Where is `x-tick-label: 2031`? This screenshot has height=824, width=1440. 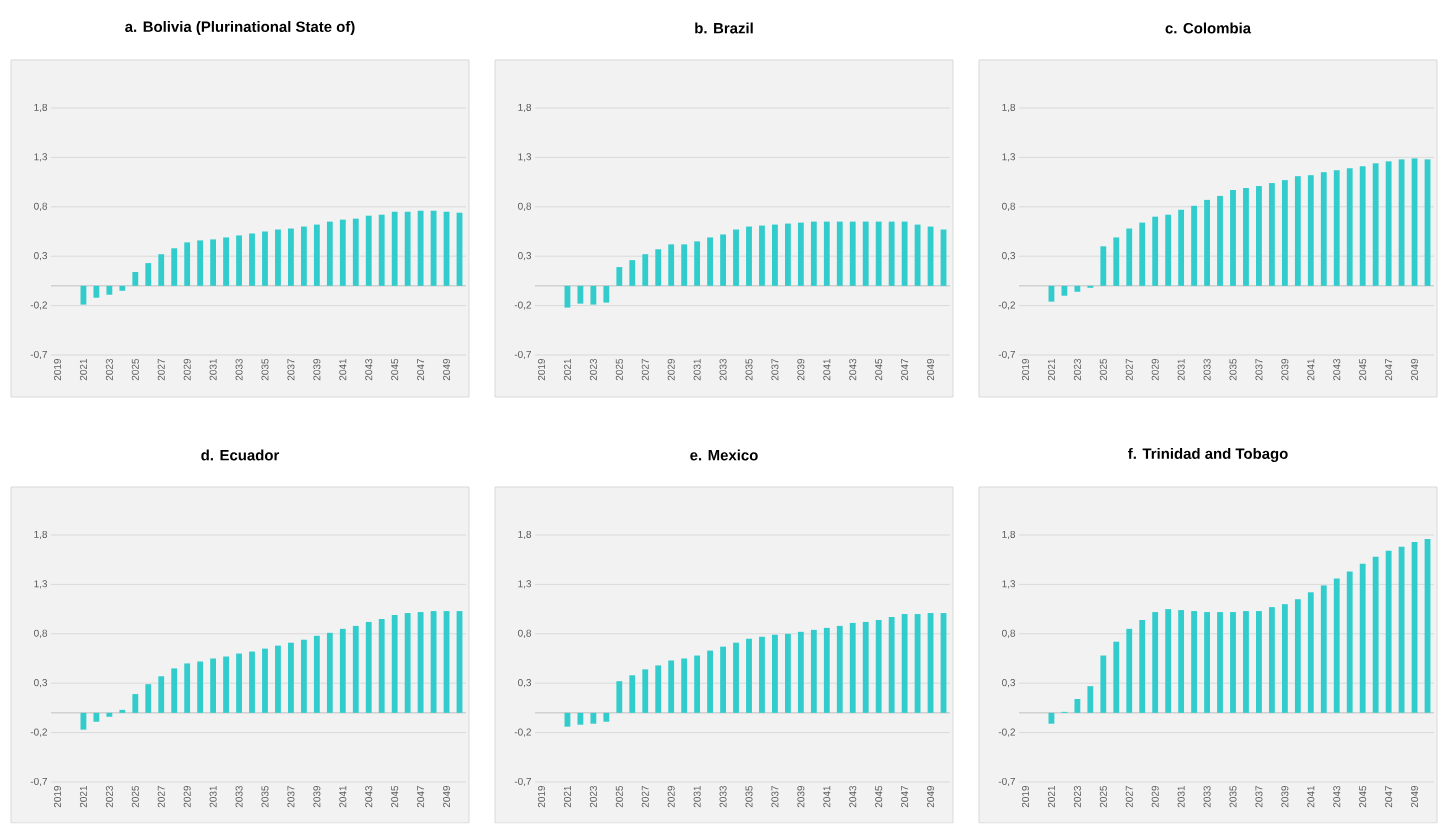
x-tick-label: 2031 is located at coordinates (1181, 797).